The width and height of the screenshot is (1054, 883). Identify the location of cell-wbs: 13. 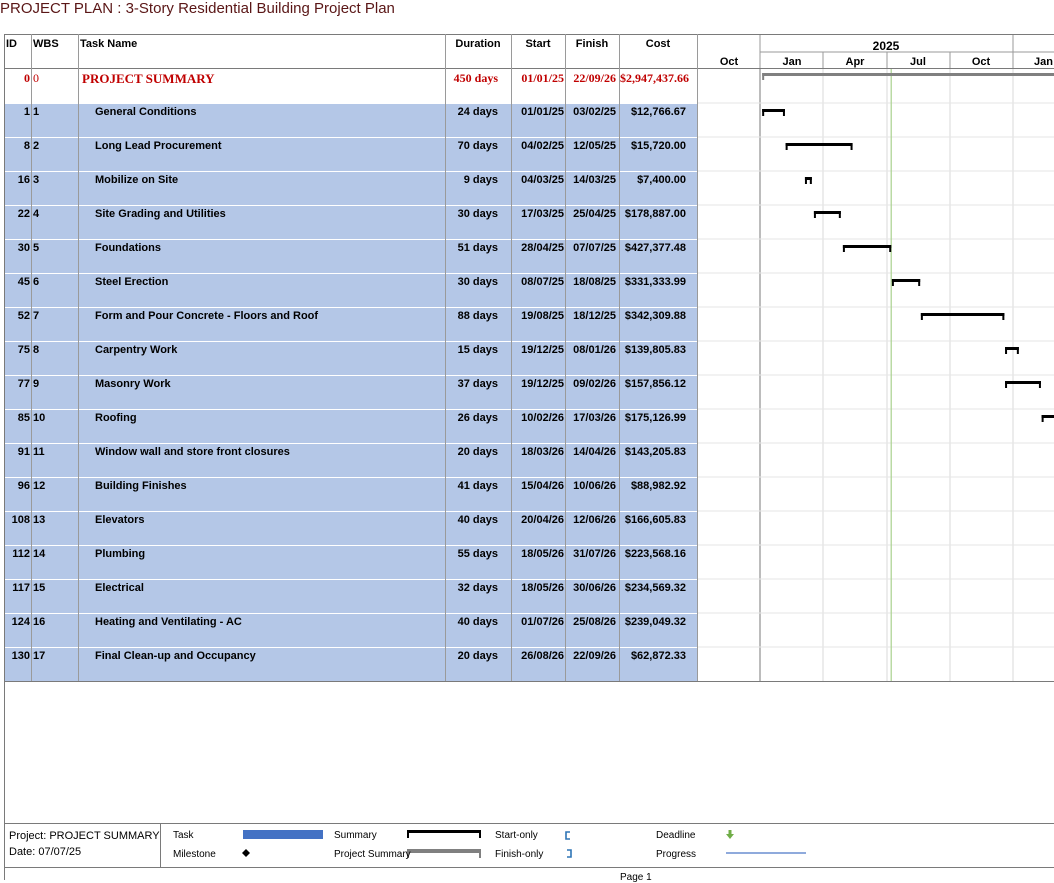
(39, 520).